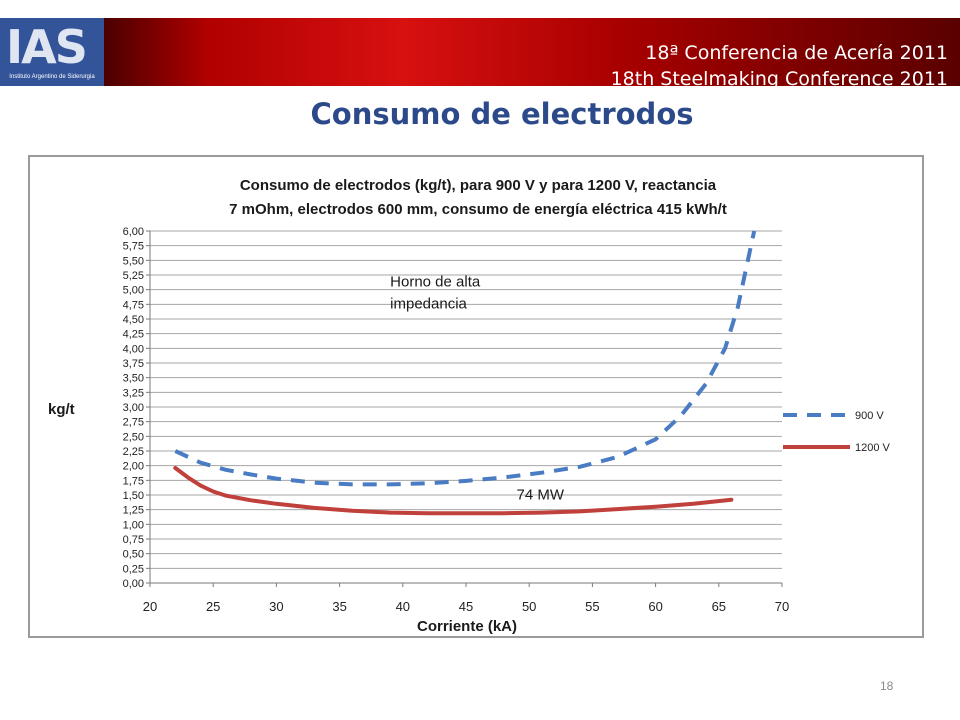  Describe the element at coordinates (133, 467) in the screenshot. I see `y-tick-label: 2,00` at that location.